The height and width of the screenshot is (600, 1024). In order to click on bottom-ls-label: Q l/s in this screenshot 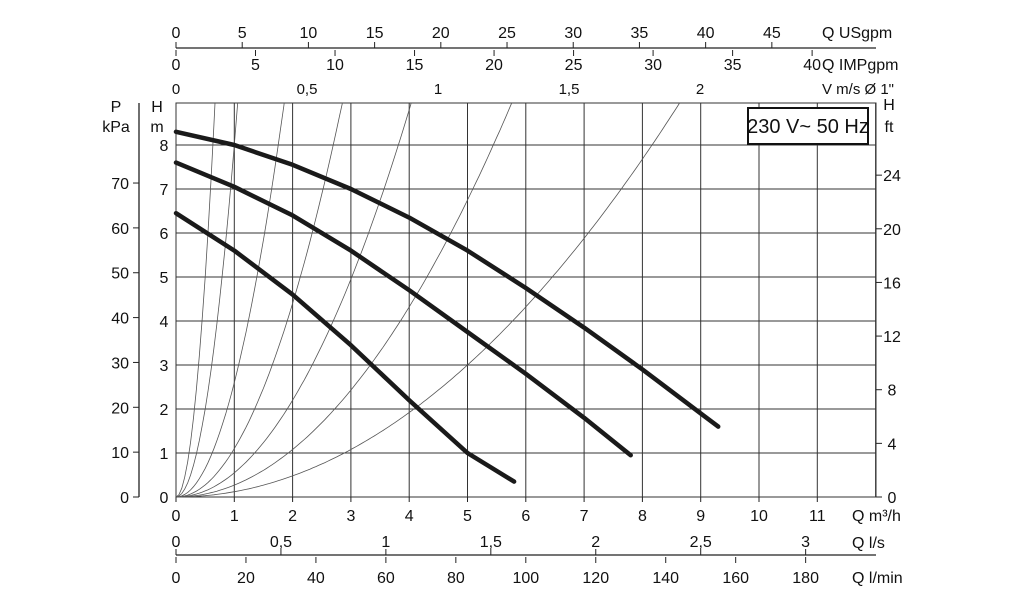, I will do `click(868, 543)`.